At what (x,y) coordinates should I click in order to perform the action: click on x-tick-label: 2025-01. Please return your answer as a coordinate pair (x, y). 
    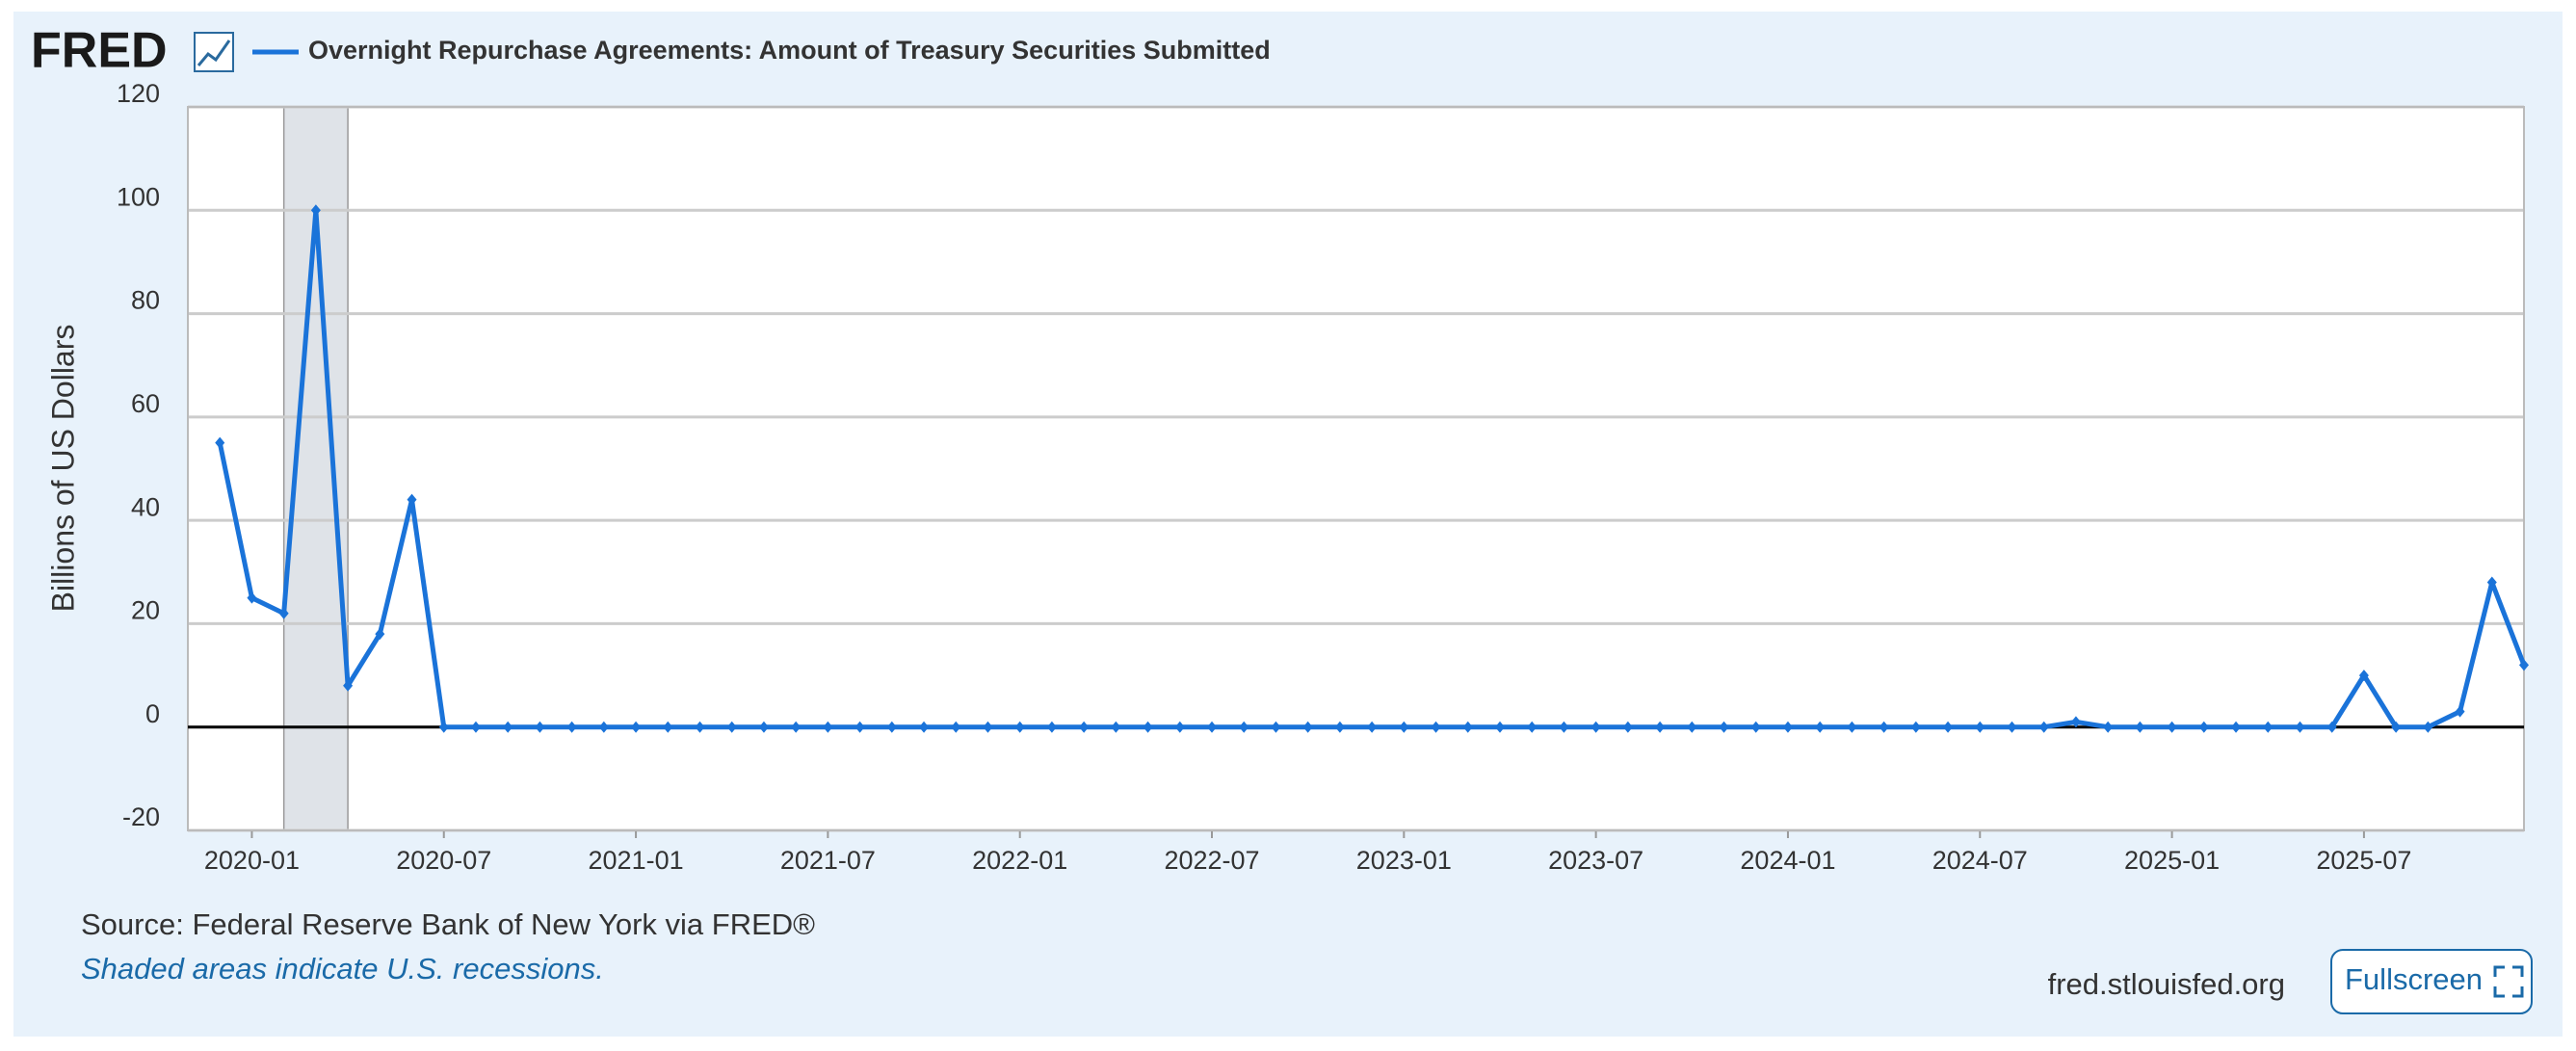
    Looking at the image, I should click on (2172, 860).